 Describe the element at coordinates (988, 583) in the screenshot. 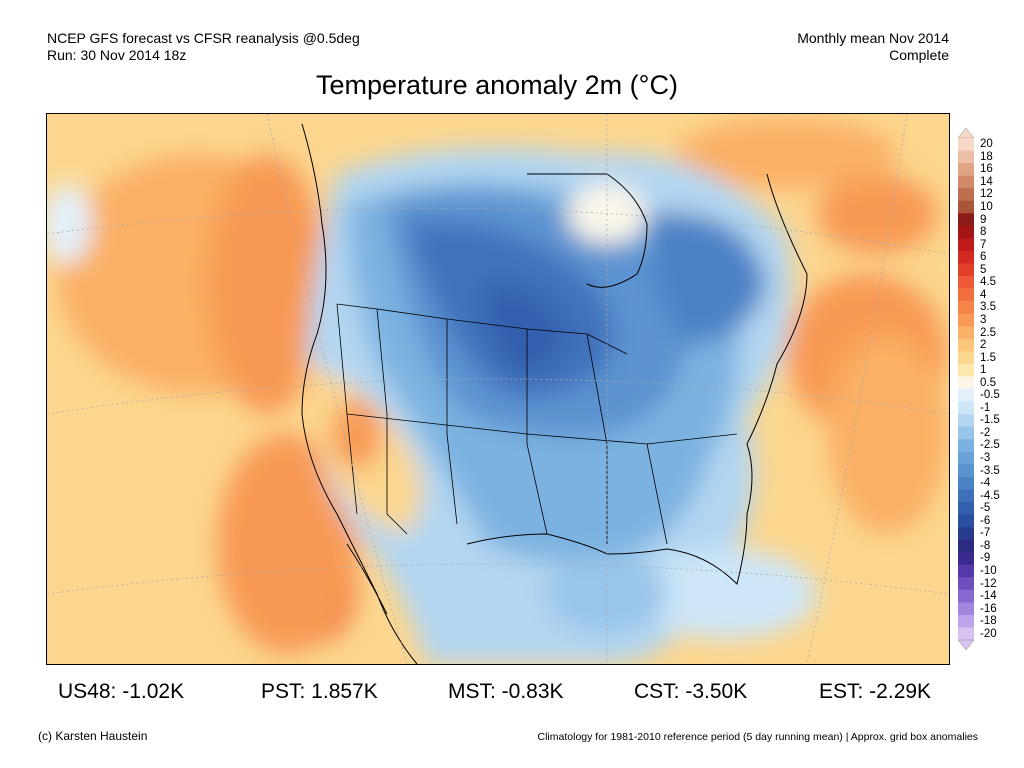

I see `colorbar-tick-label: -12` at that location.